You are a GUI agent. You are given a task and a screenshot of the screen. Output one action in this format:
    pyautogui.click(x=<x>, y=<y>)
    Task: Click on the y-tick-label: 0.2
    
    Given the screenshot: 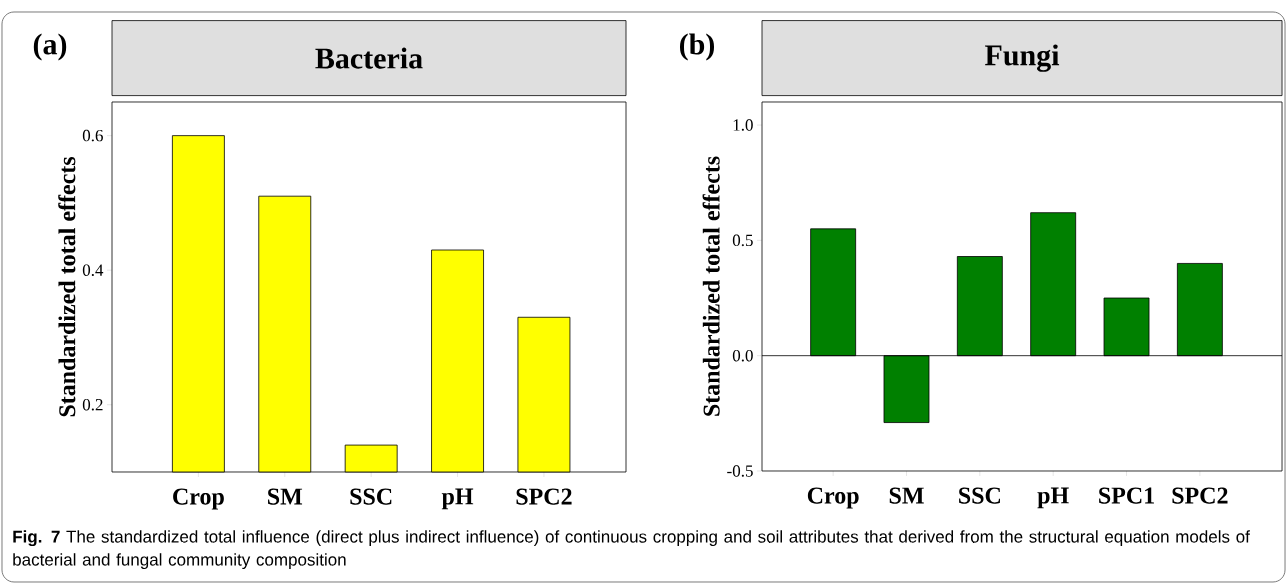 What is the action you would take?
    pyautogui.click(x=92, y=404)
    